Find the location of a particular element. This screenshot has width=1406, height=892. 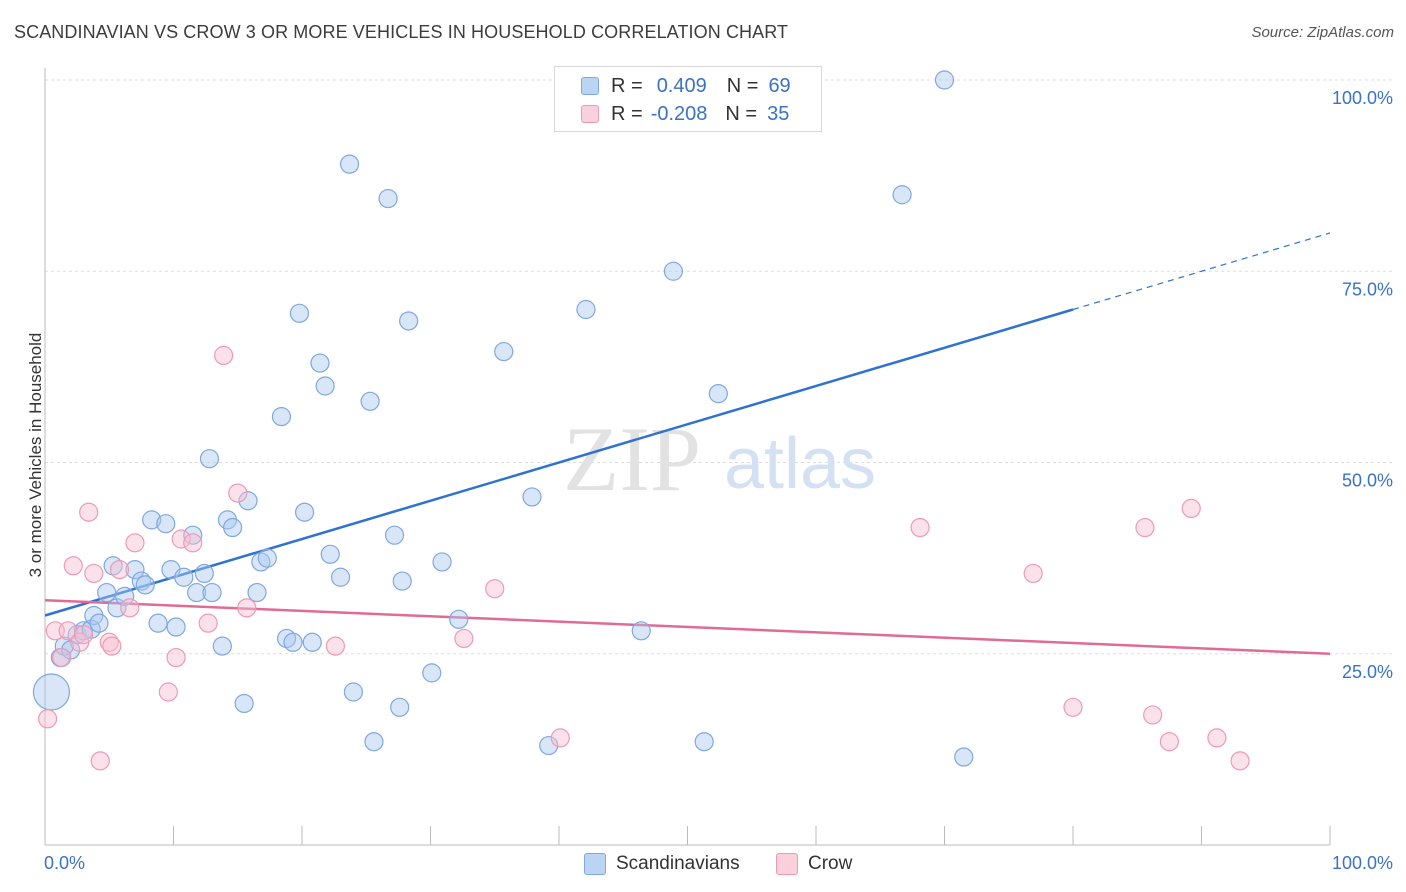

r-value: 0.409 is located at coordinates (681, 85).